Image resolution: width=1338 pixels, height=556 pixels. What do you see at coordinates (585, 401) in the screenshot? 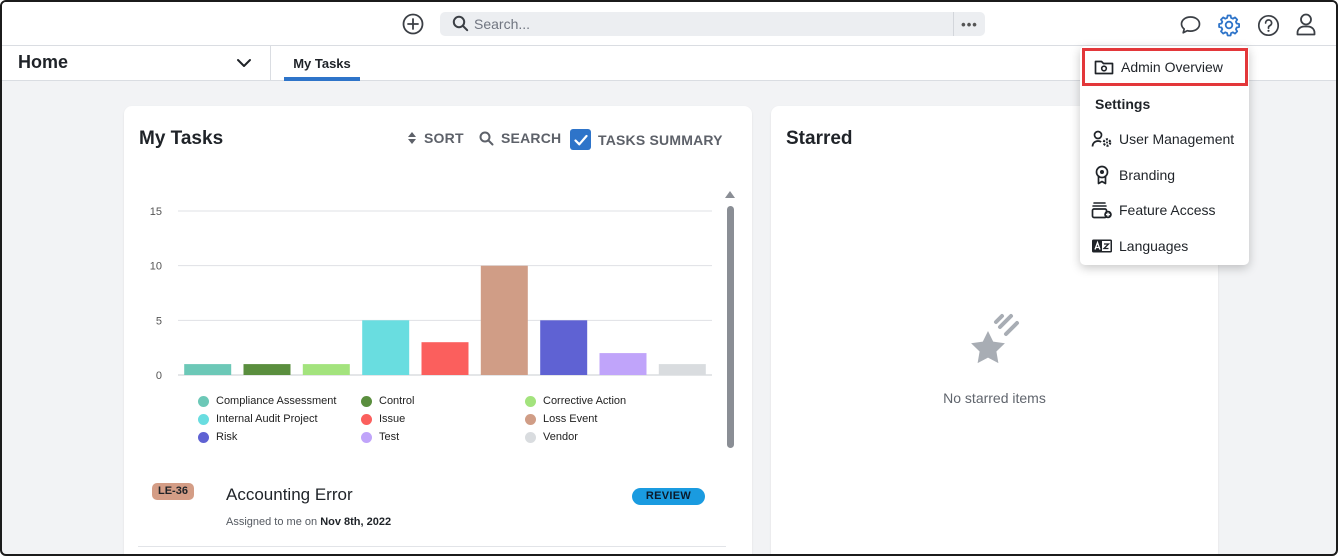
I see `legend-label: Corrective Action` at bounding box center [585, 401].